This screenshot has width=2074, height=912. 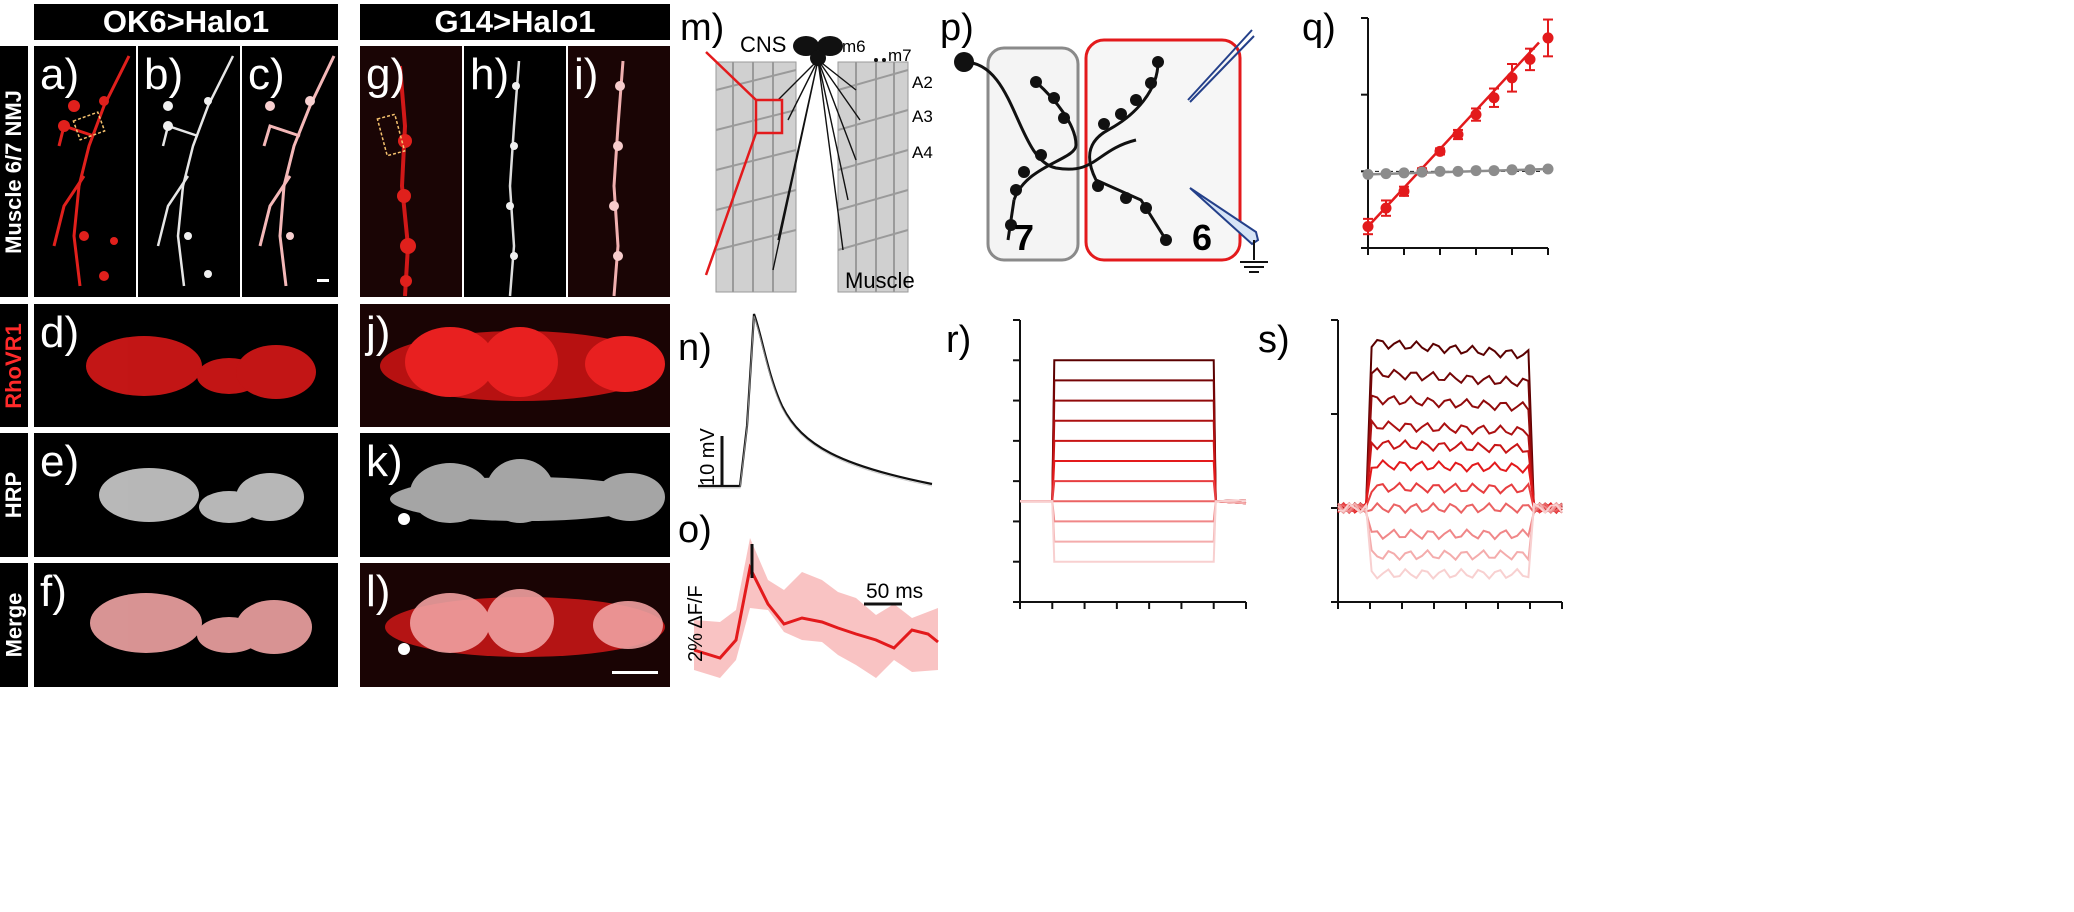 I want to click on panel-b-image: b), so click(x=189, y=171).